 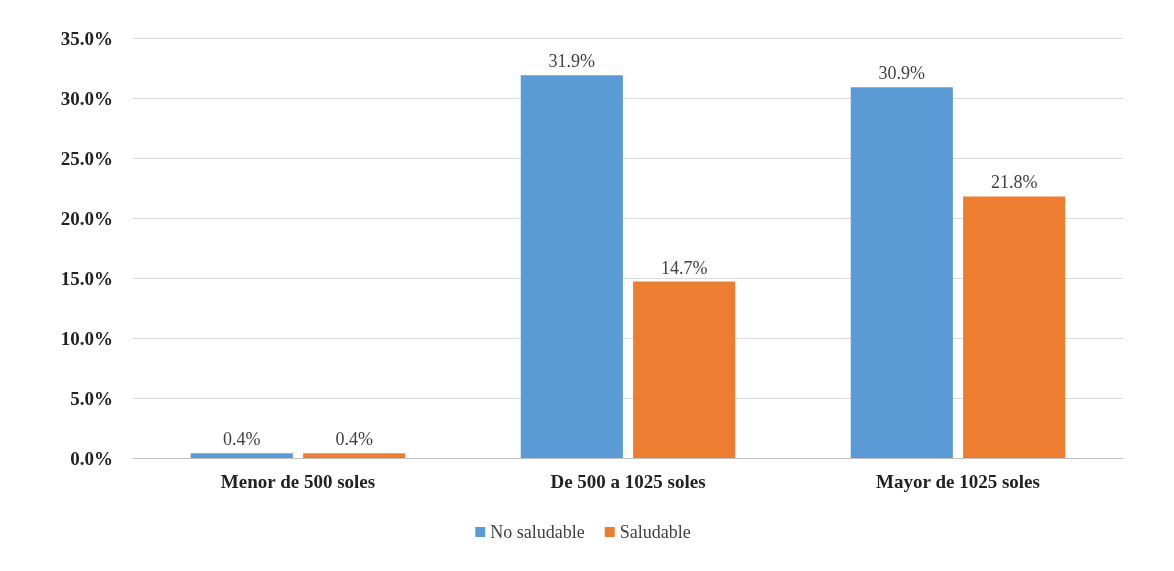 What do you see at coordinates (86, 338) in the screenshot?
I see `y-tick-label: 10.0%` at bounding box center [86, 338].